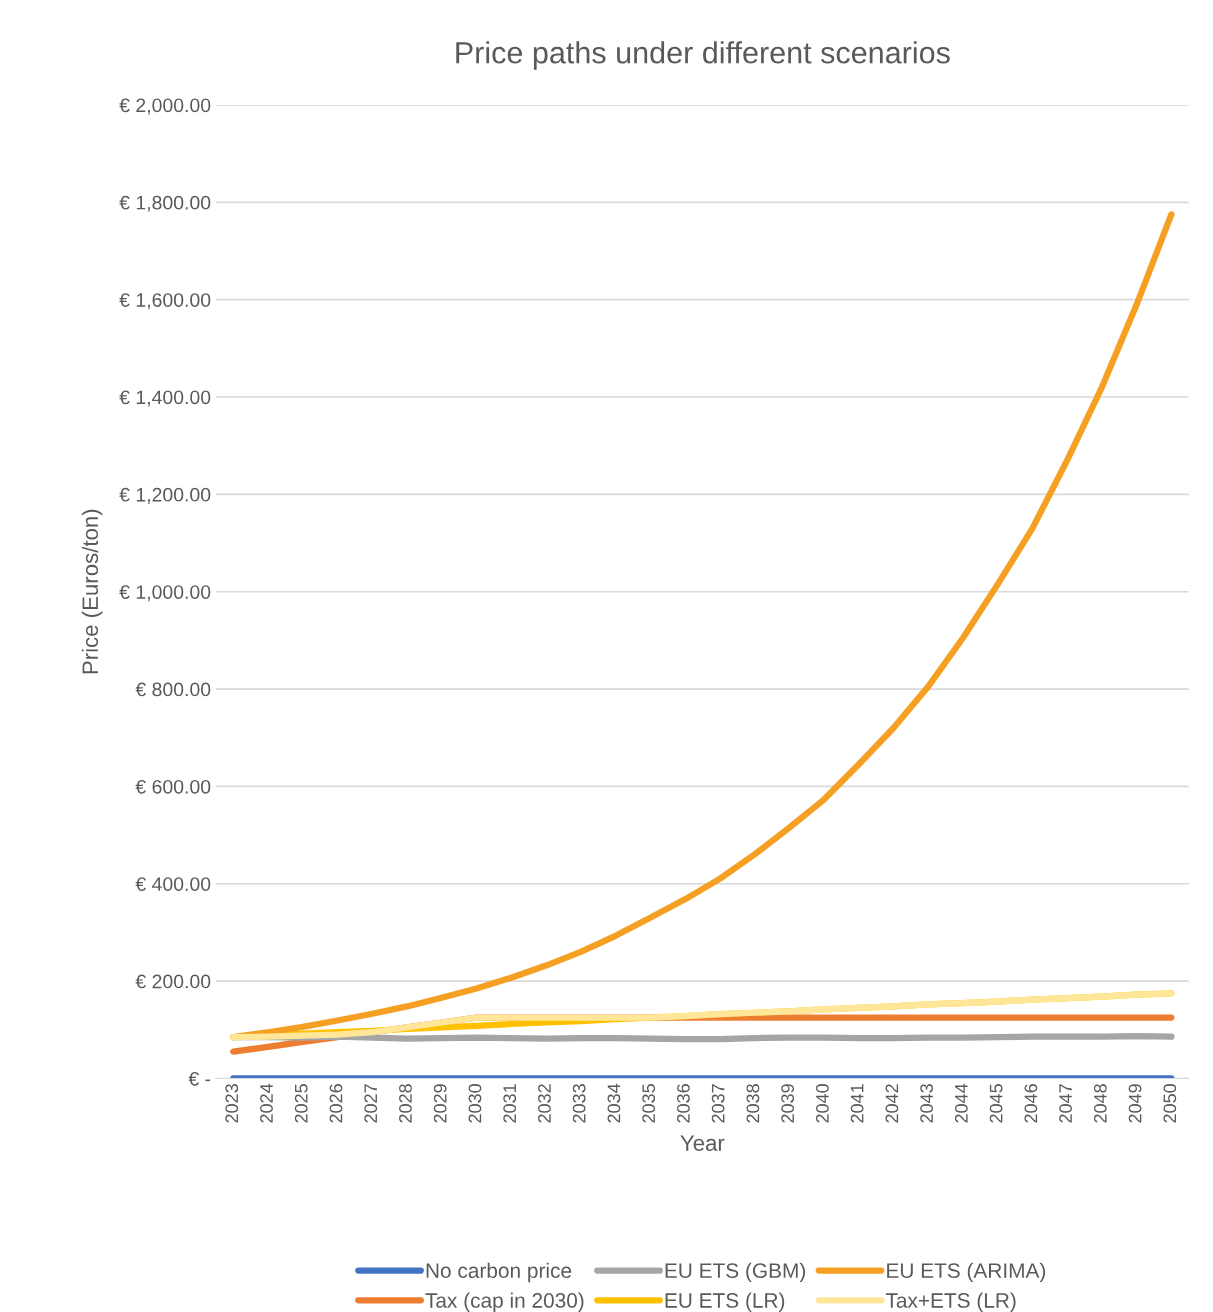 The image size is (1213, 1312). What do you see at coordinates (266, 1103) in the screenshot?
I see `x-tick-label: 2024` at bounding box center [266, 1103].